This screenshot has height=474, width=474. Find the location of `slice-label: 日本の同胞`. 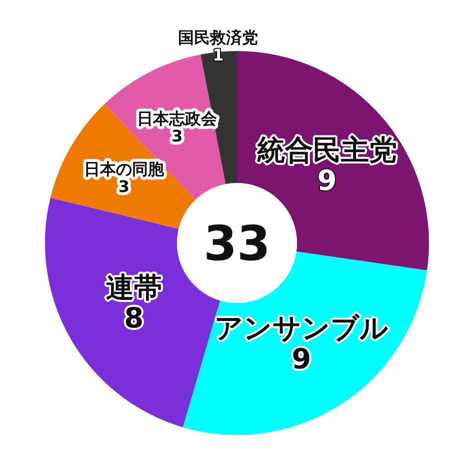

slice-label: 日本の同胞 is located at coordinates (124, 169).